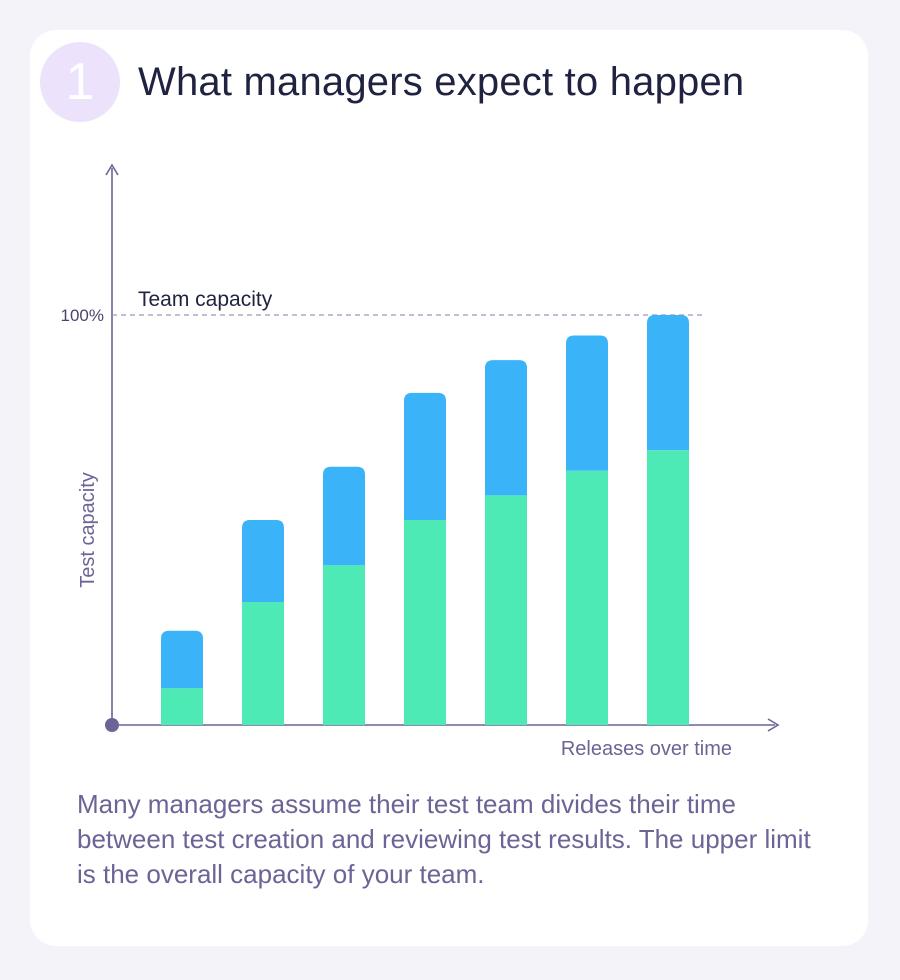  What do you see at coordinates (88, 530) in the screenshot?
I see `y-axis-label: Test capacity` at bounding box center [88, 530].